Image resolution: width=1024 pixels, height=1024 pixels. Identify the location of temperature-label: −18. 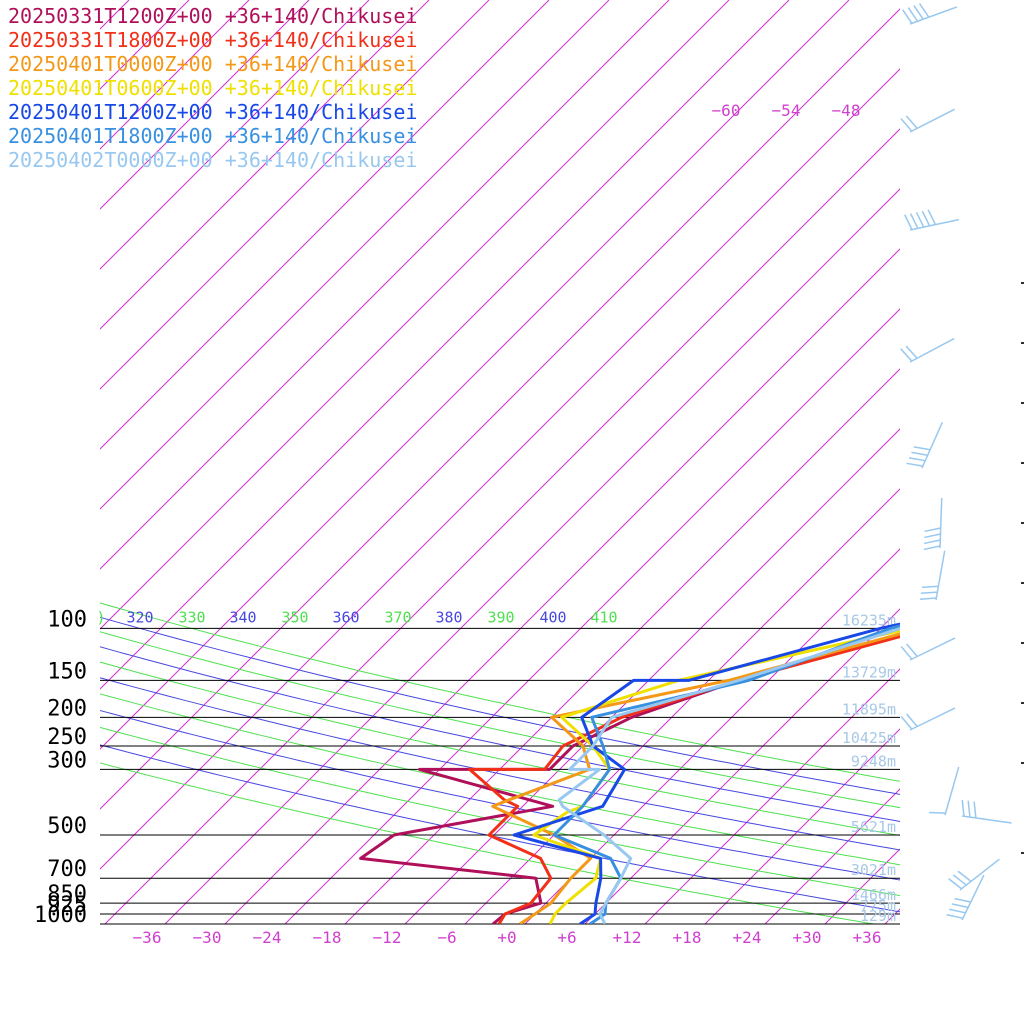
(327, 937).